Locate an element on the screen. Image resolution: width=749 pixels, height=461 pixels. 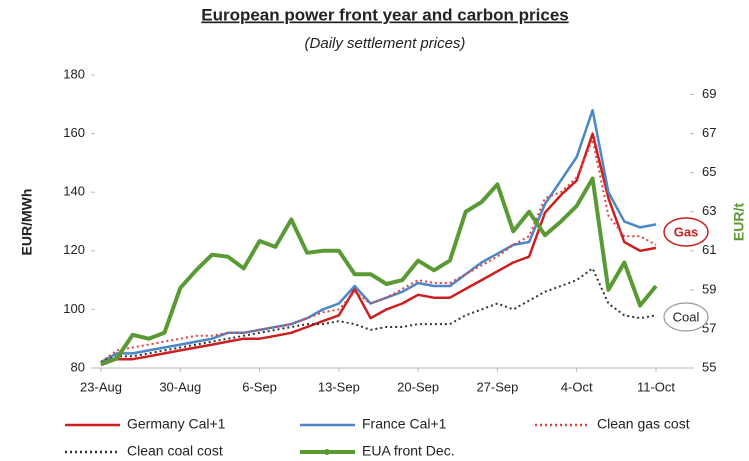
y2-tick-label: 61 is located at coordinates (709, 249).